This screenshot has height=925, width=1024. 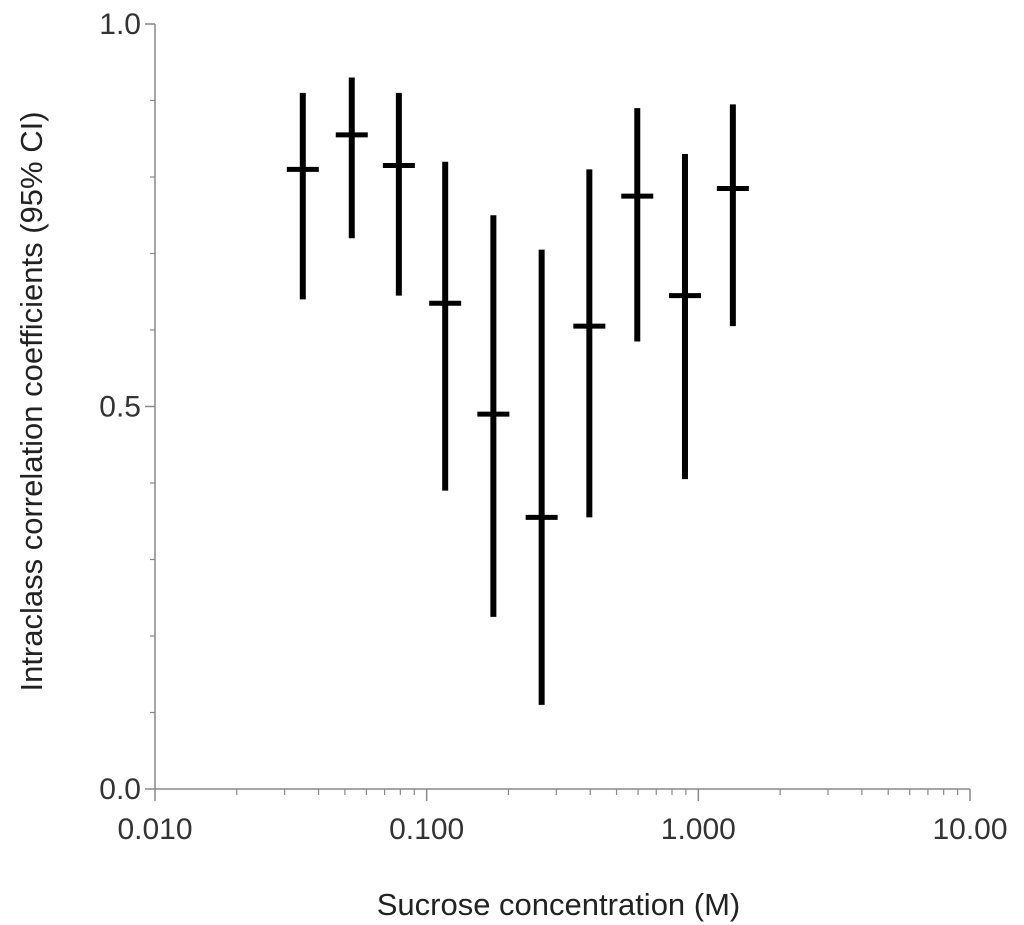 I want to click on x-tick-label: 1.000, so click(x=698, y=829).